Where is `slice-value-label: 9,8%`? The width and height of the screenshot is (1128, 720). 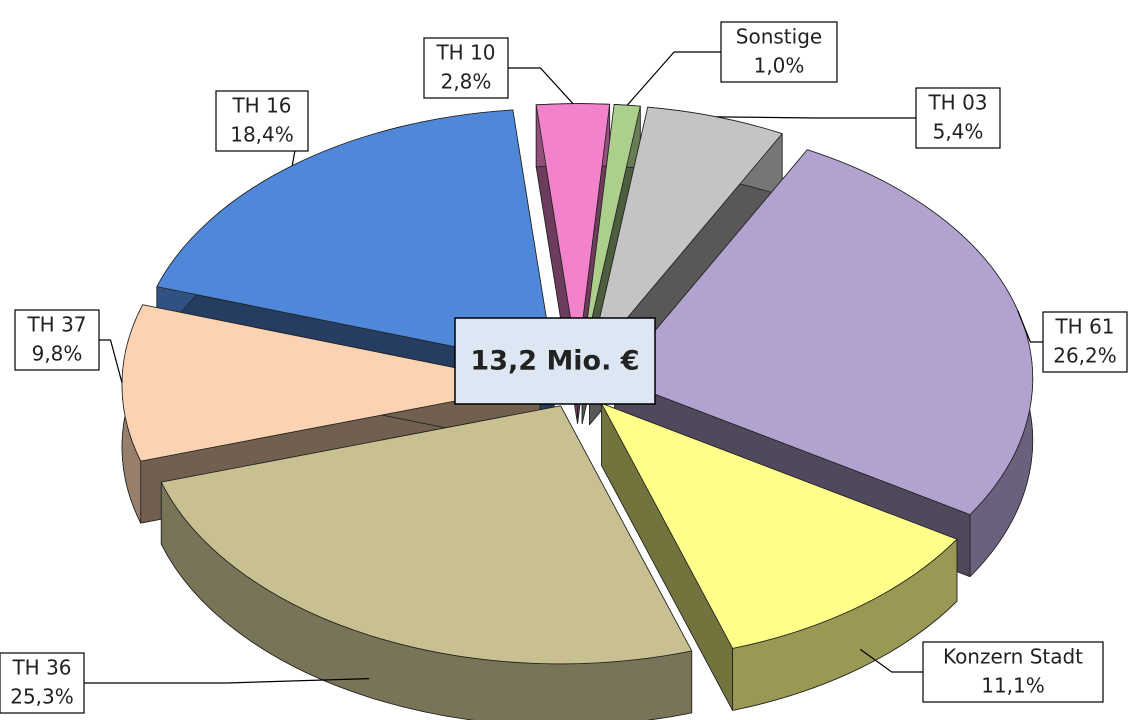 slice-value-label: 9,8% is located at coordinates (57, 354).